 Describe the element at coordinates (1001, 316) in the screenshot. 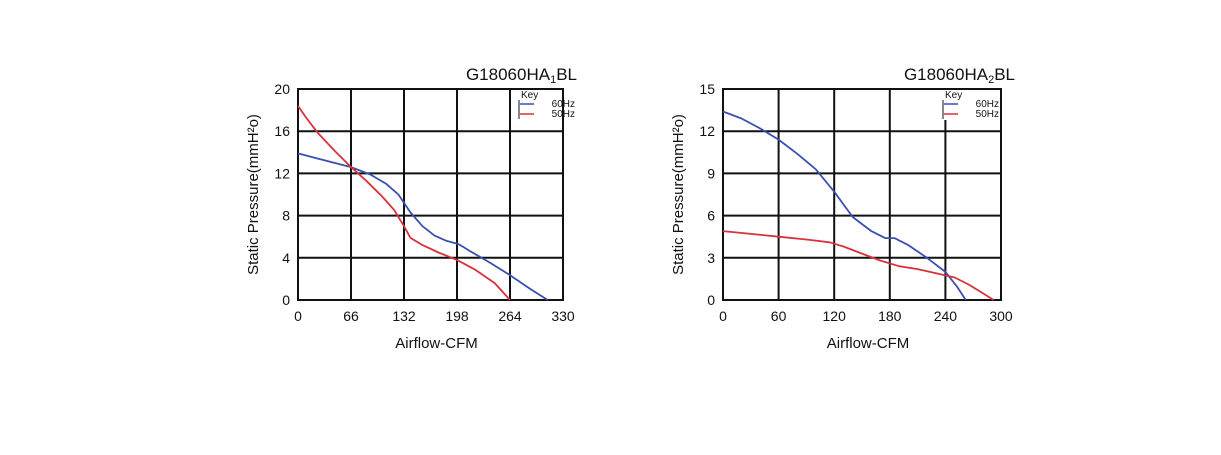

I see `x-tick-label: 300` at that location.